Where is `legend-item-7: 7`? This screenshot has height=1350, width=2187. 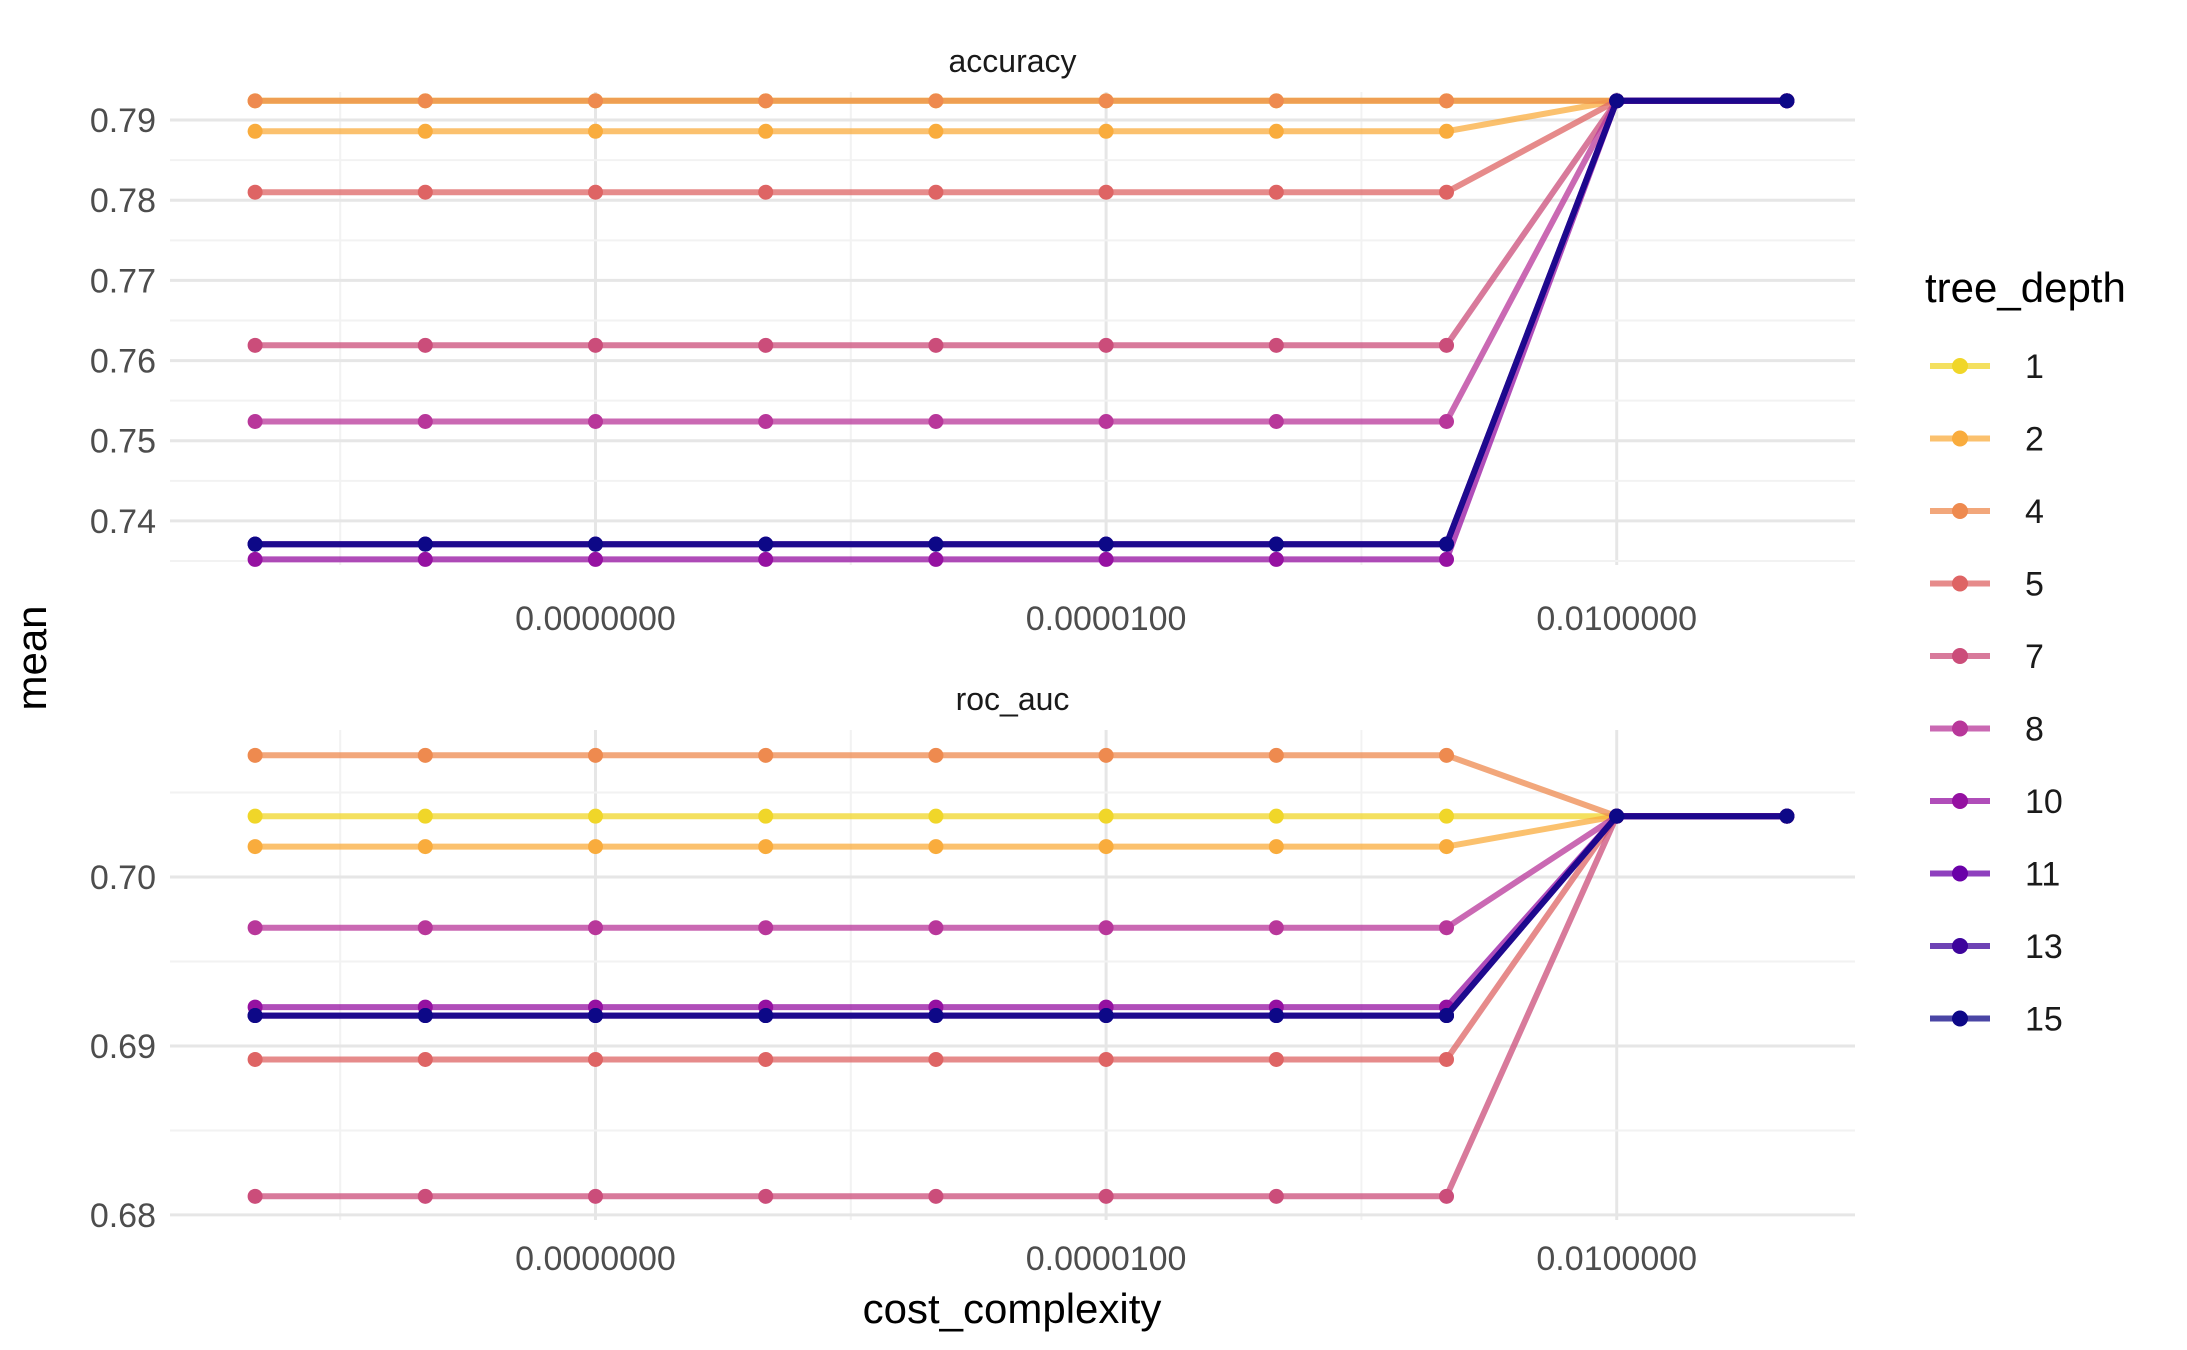
legend-item-7: 7 is located at coordinates (1987, 657).